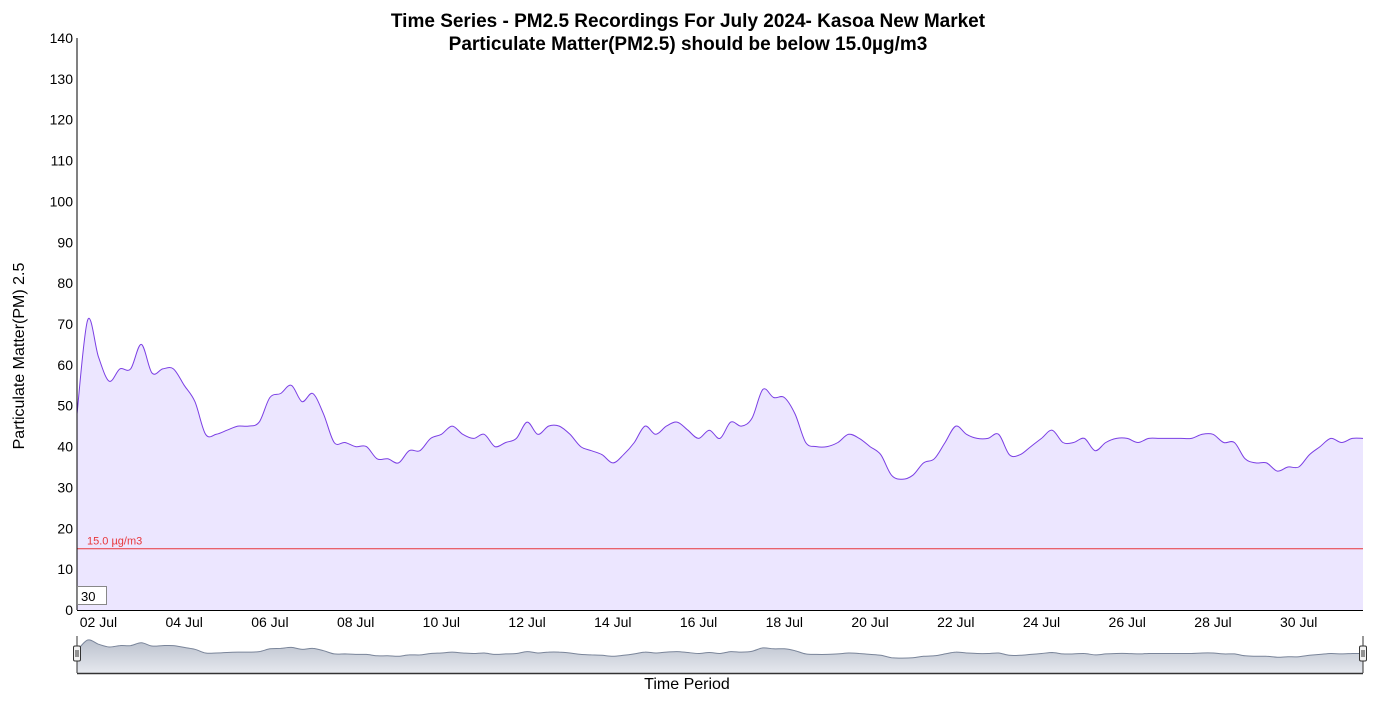 Image resolution: width=1377 pixels, height=701 pixels. I want to click on x-tick-label: 20 Jul, so click(869, 622).